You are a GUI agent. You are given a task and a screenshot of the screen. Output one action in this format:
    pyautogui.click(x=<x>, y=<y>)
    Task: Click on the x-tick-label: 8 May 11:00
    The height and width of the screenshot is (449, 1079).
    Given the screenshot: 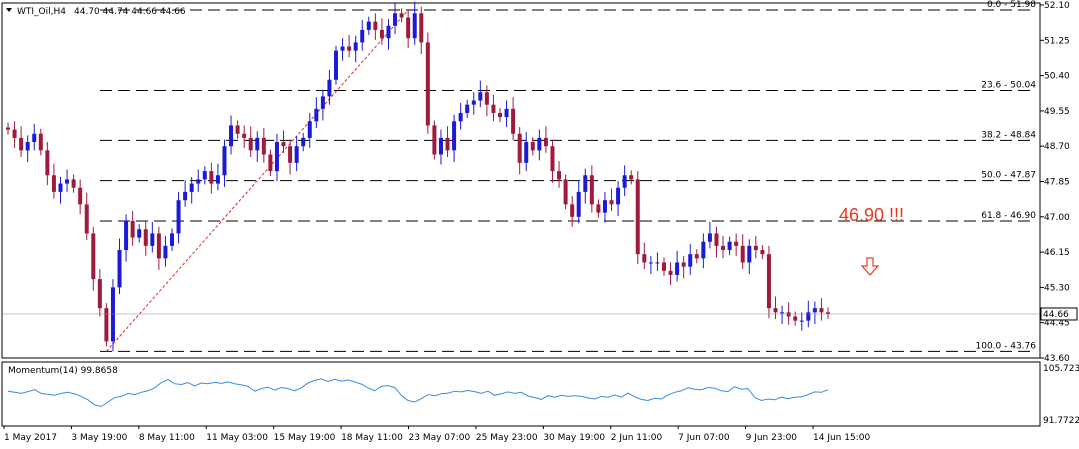 What is the action you would take?
    pyautogui.click(x=167, y=438)
    